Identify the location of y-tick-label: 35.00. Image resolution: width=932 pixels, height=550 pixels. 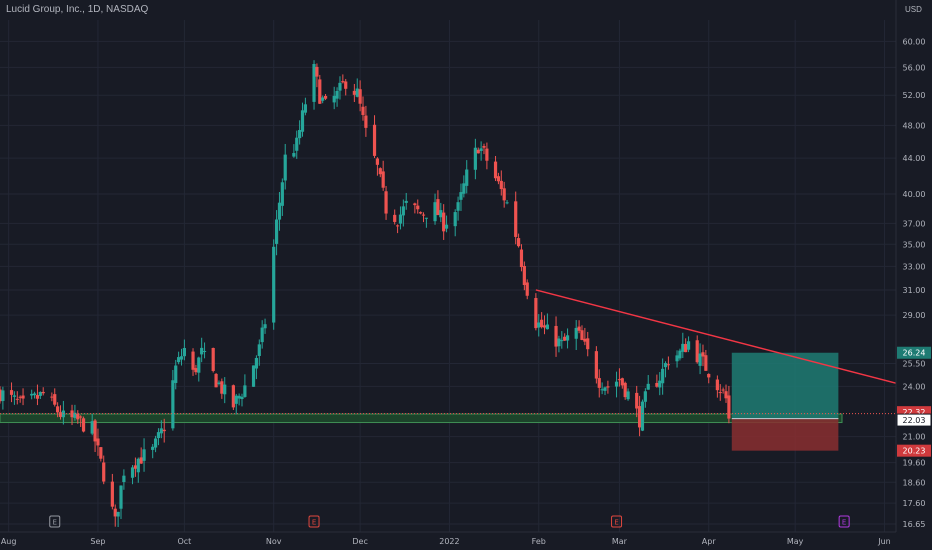
(914, 244).